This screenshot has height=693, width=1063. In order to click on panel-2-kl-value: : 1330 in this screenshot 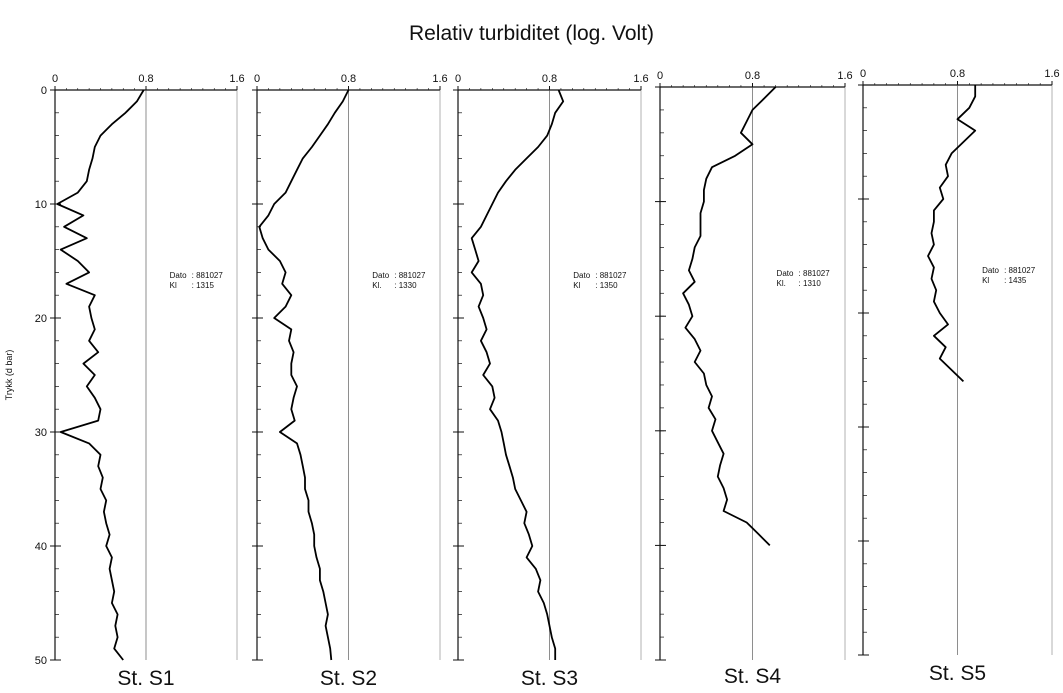, I will do `click(405, 285)`.